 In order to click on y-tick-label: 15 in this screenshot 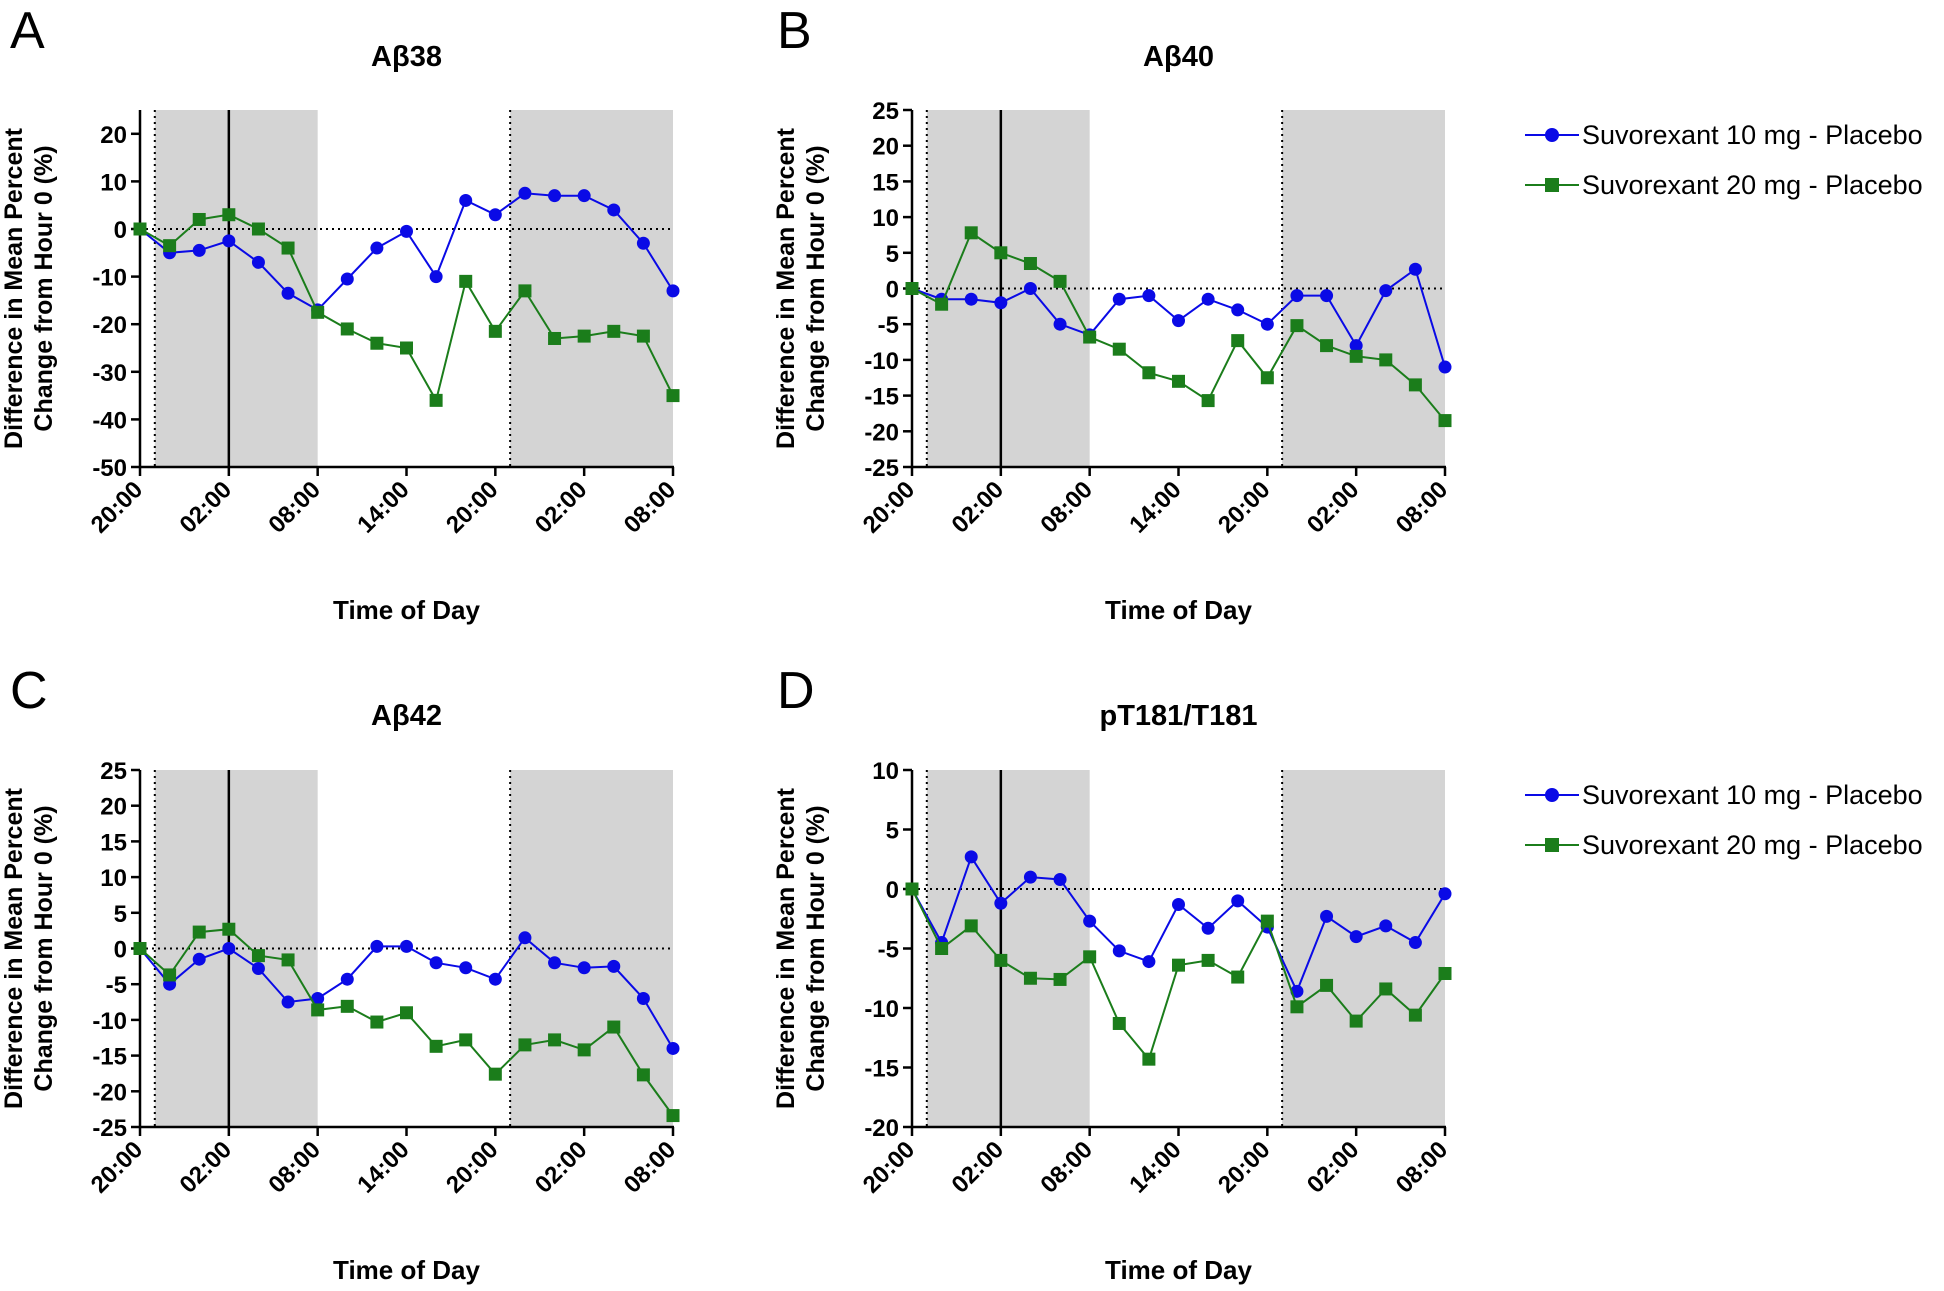, I will do `click(113, 842)`.